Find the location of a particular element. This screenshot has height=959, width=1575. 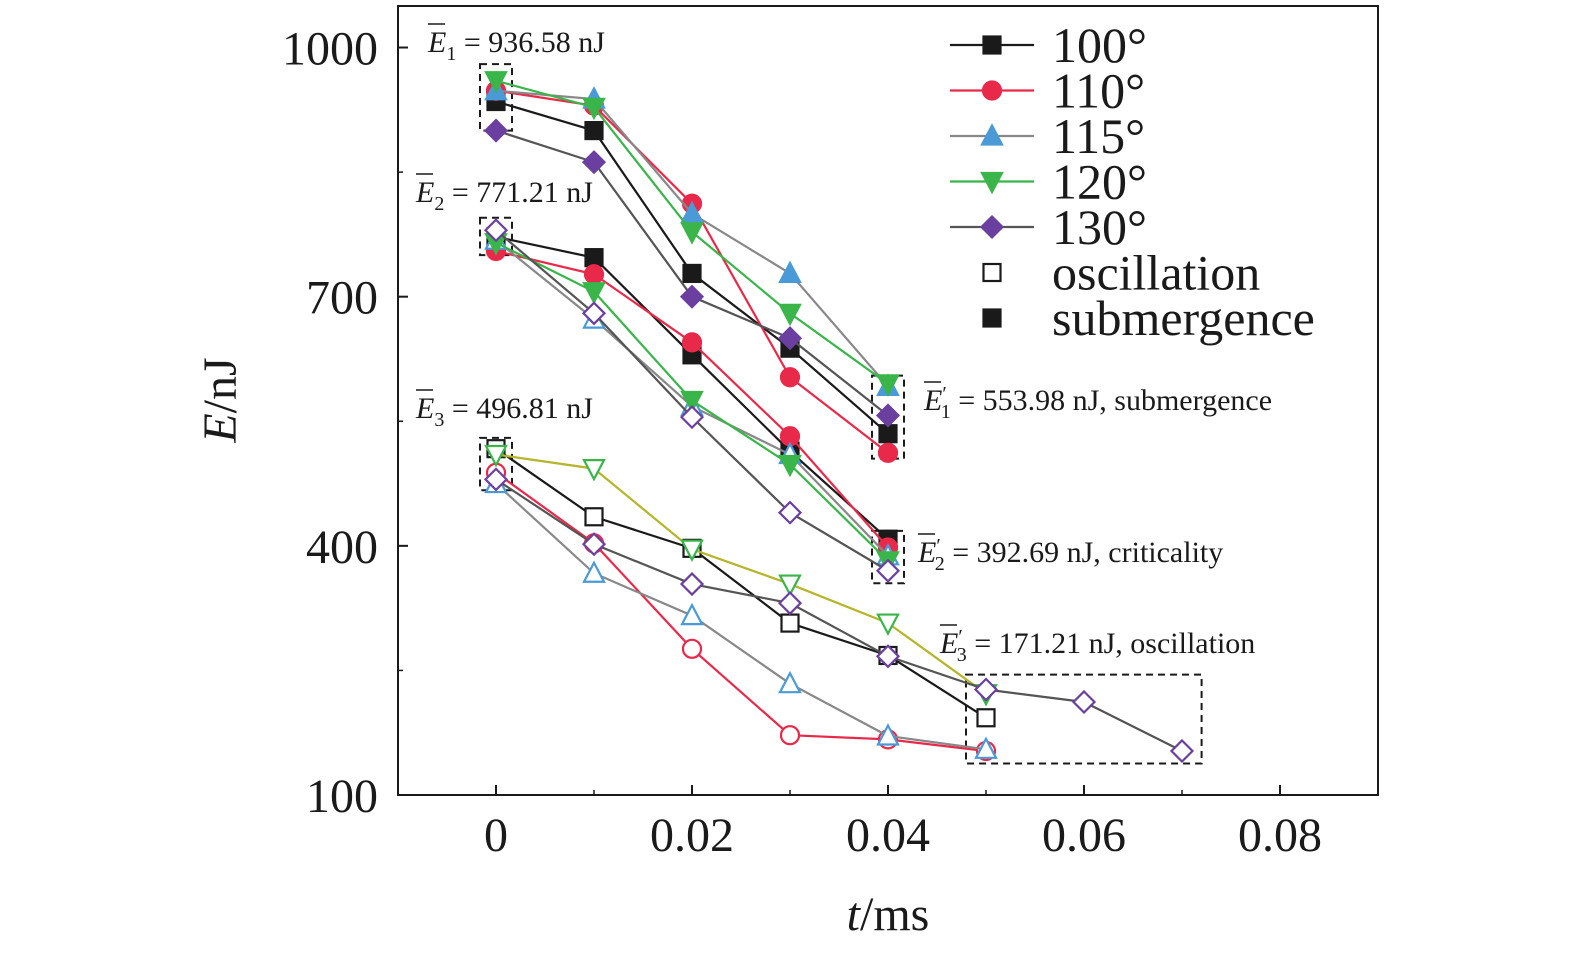

annotation-value: = 553.98 nJ, submergence is located at coordinates (1111, 400).